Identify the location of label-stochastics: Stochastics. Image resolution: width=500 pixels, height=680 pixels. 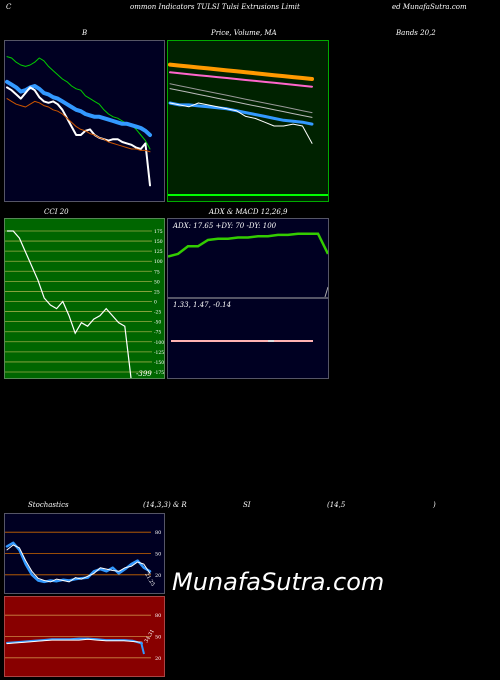
(48, 505).